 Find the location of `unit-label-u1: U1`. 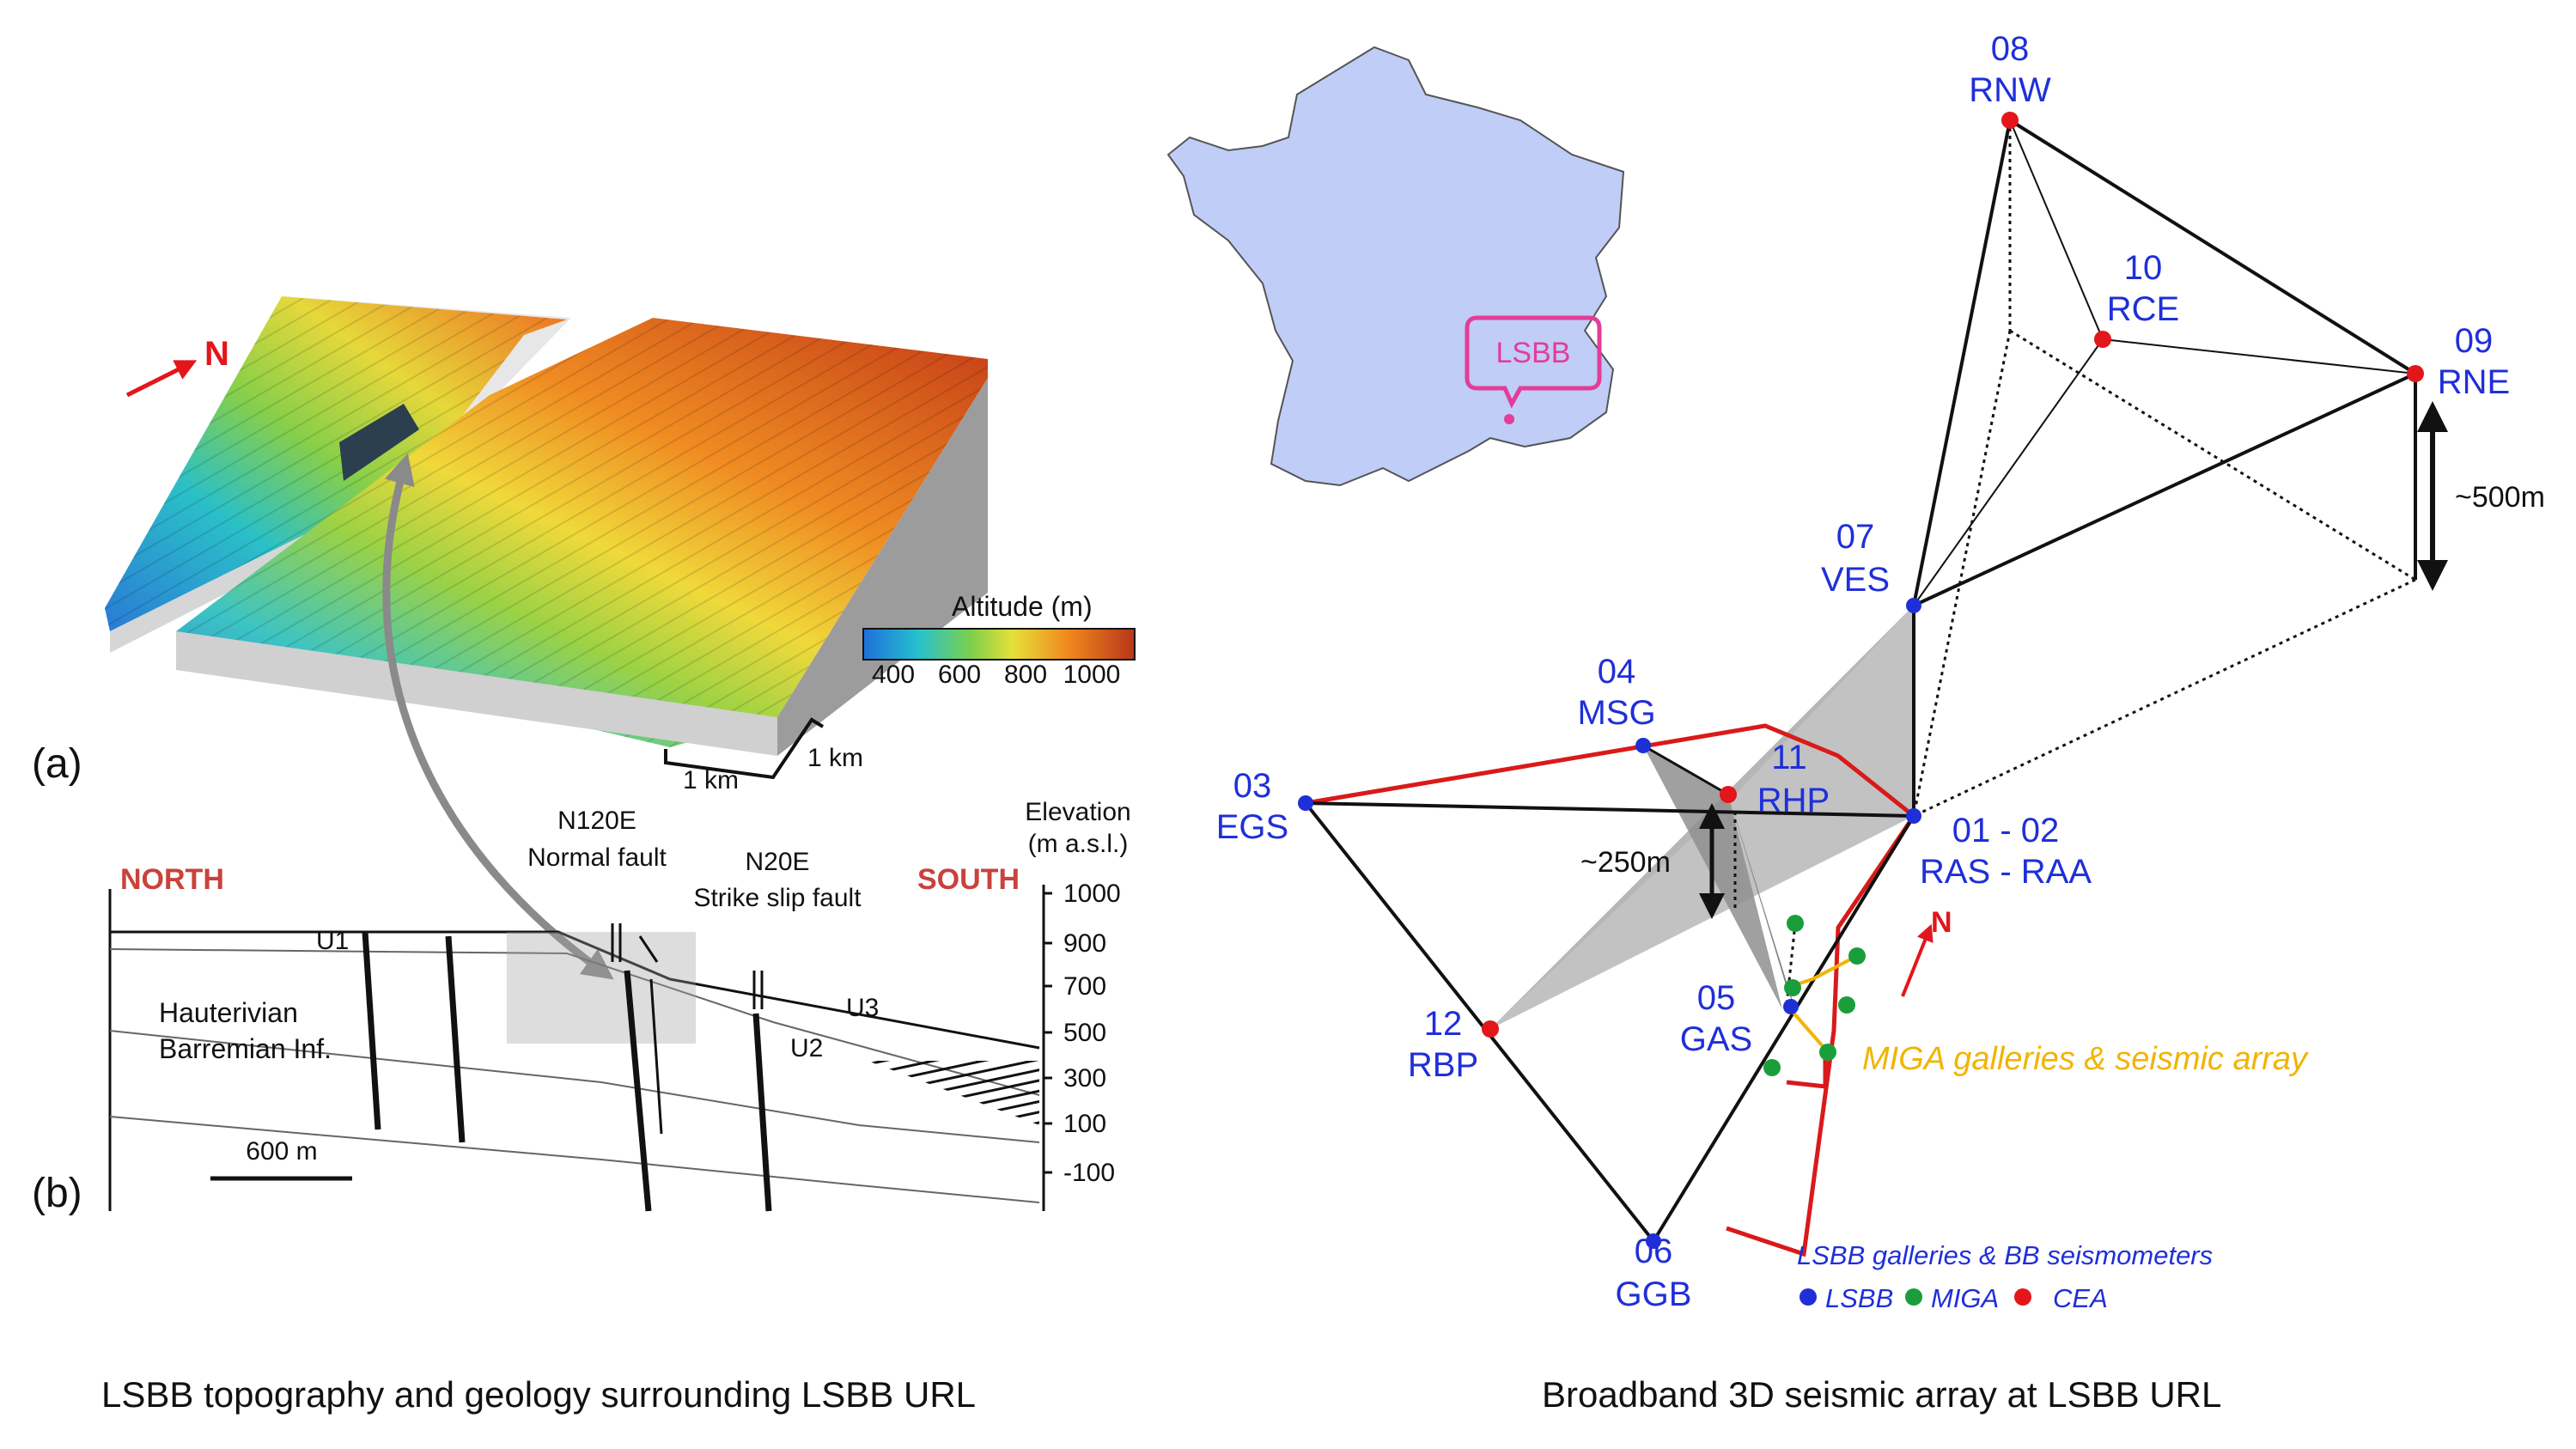

unit-label-u1: U1 is located at coordinates (332, 941).